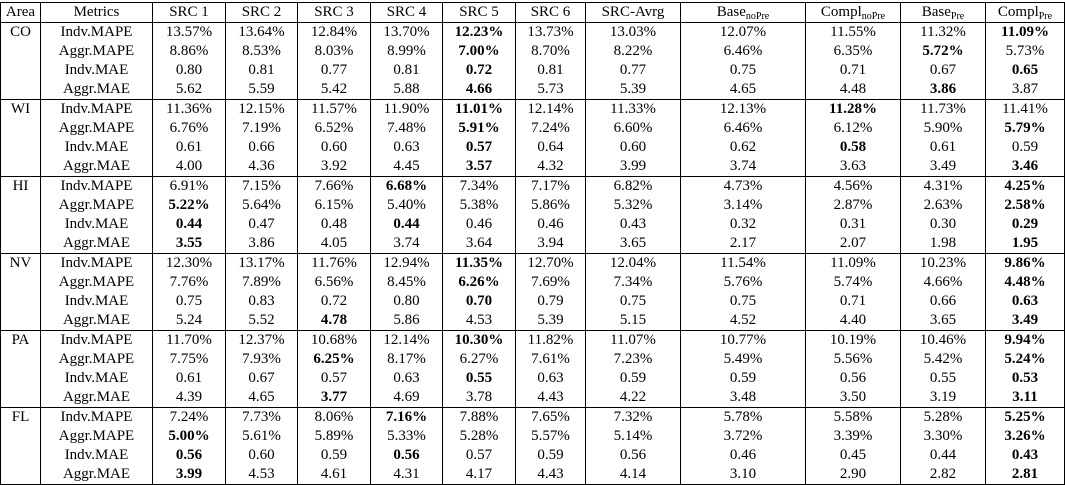 This screenshot has height=485, width=1065. Describe the element at coordinates (1025, 109) in the screenshot. I see `value-cell: 11.41%` at that location.